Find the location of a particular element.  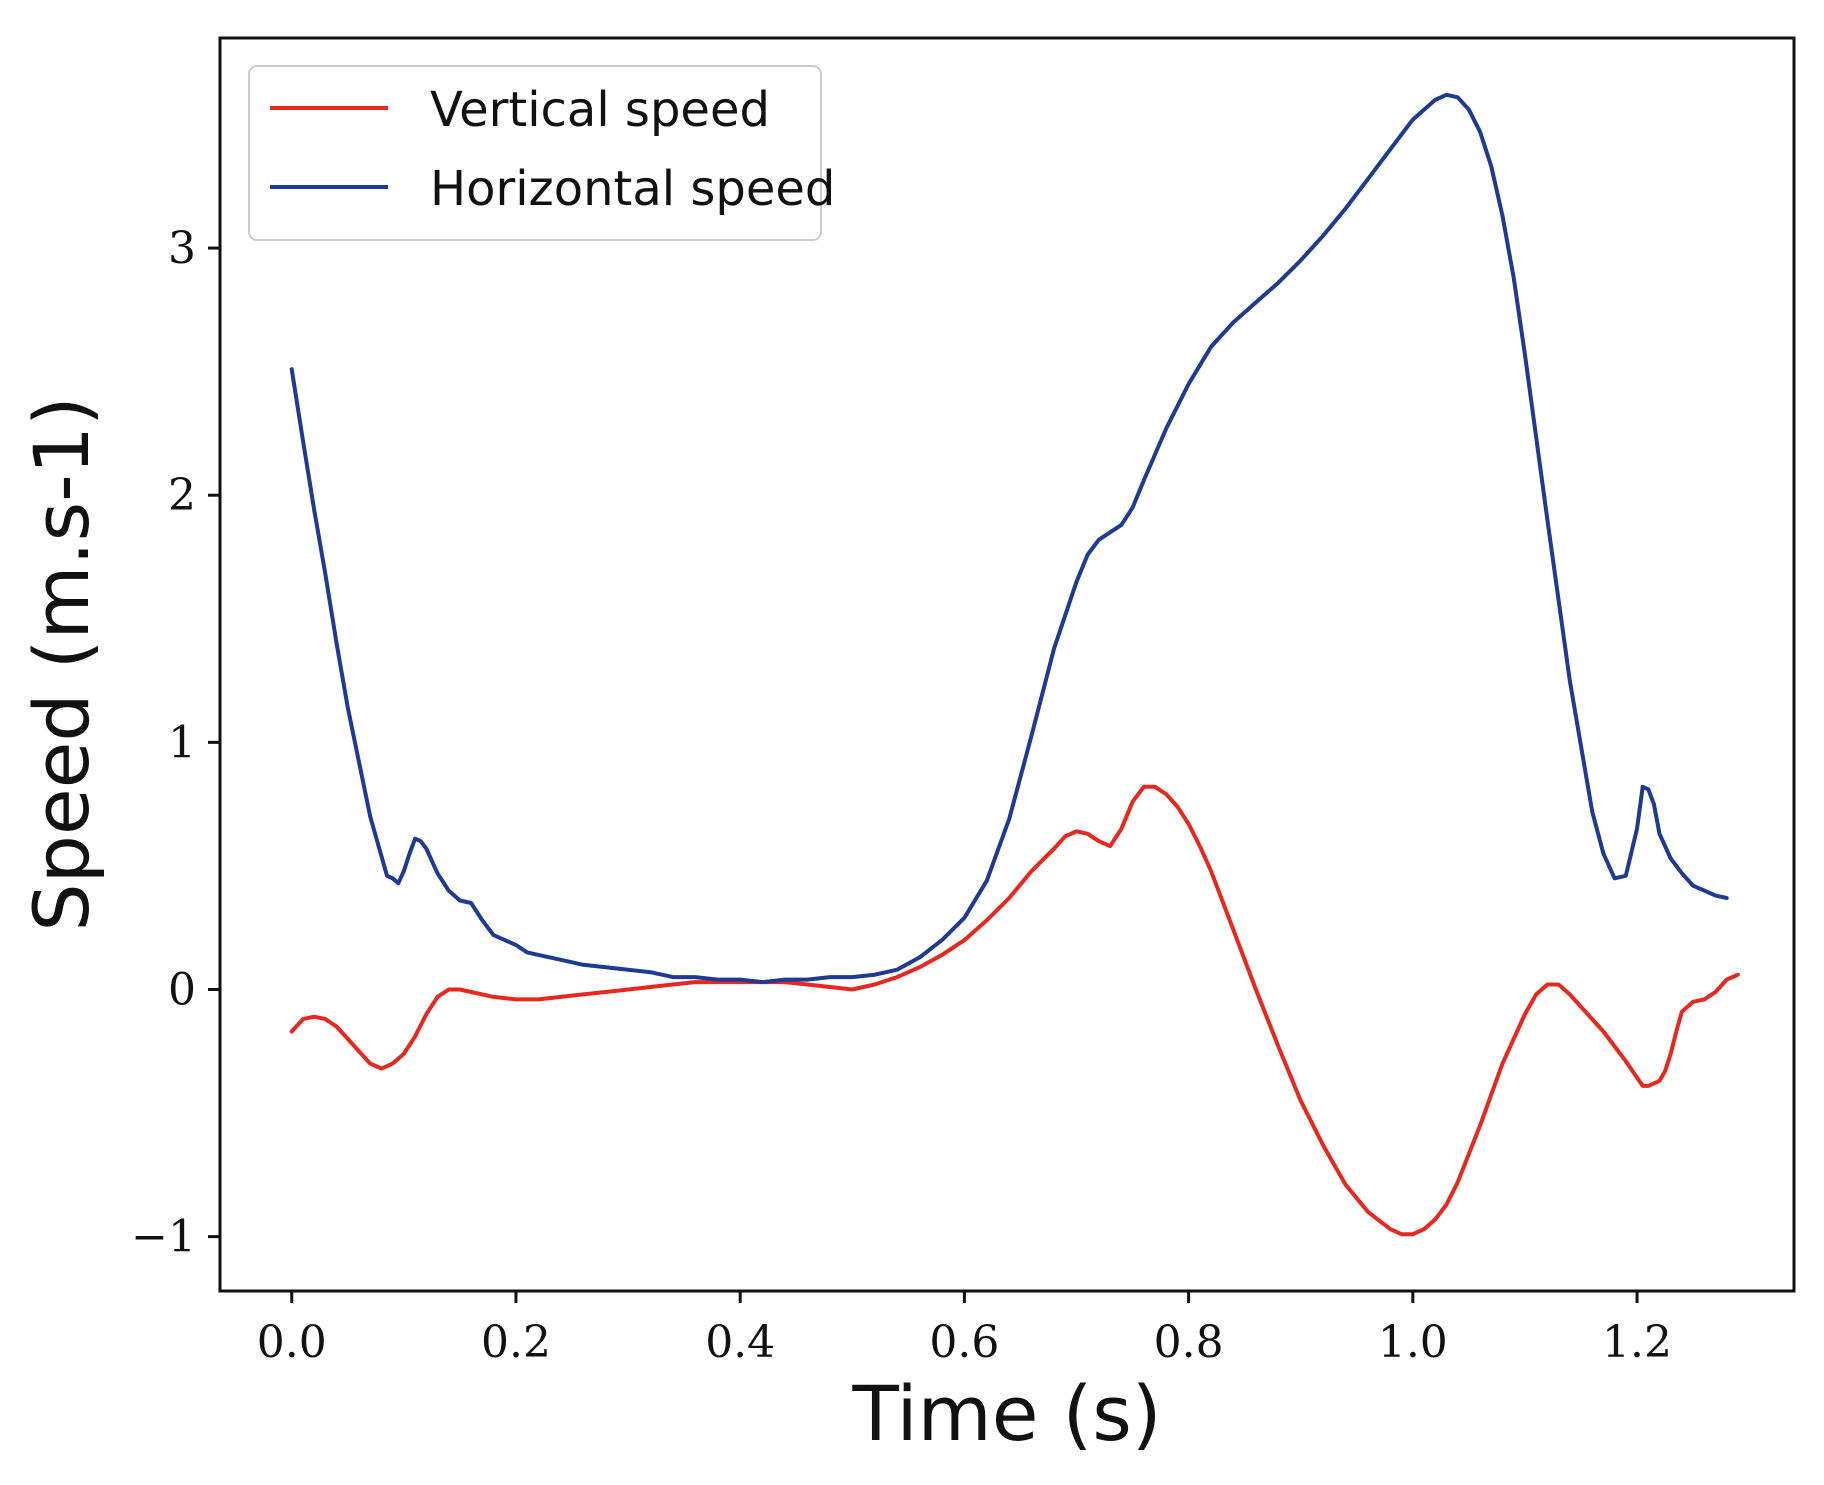

y-axis-label: Speed (m.s-1) is located at coordinates (61, 663).